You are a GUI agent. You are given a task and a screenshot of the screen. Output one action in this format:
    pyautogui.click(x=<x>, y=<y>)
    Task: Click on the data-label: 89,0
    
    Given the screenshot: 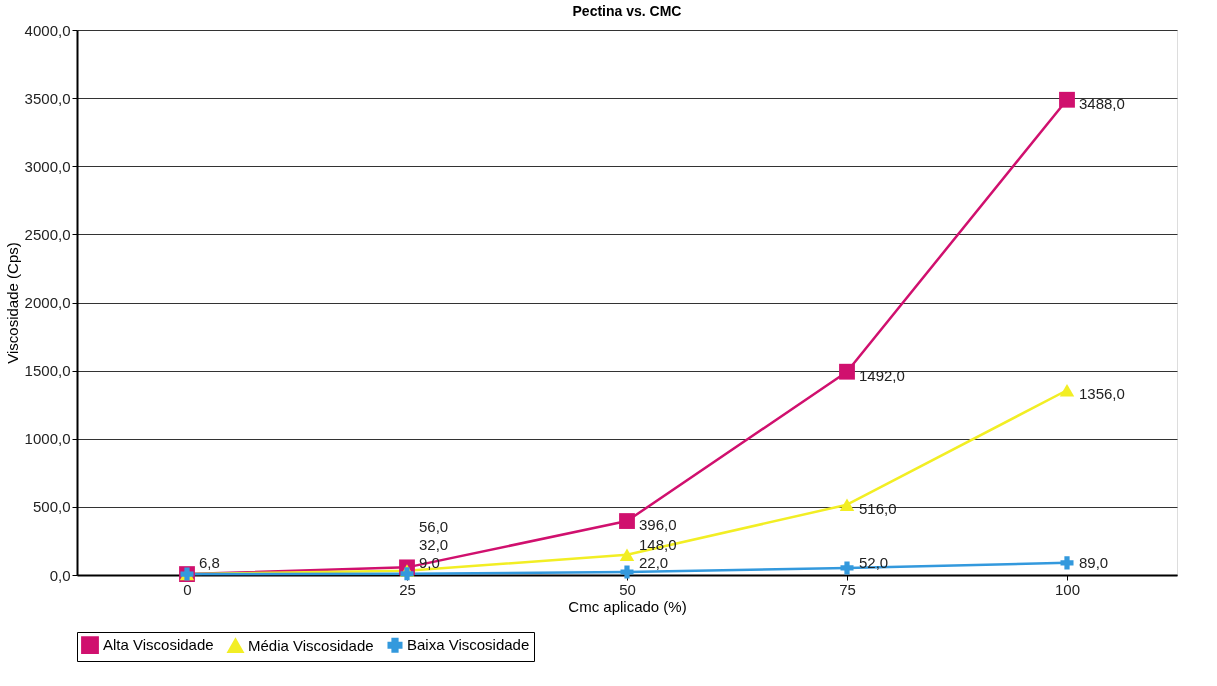 What is the action you would take?
    pyautogui.click(x=1094, y=562)
    